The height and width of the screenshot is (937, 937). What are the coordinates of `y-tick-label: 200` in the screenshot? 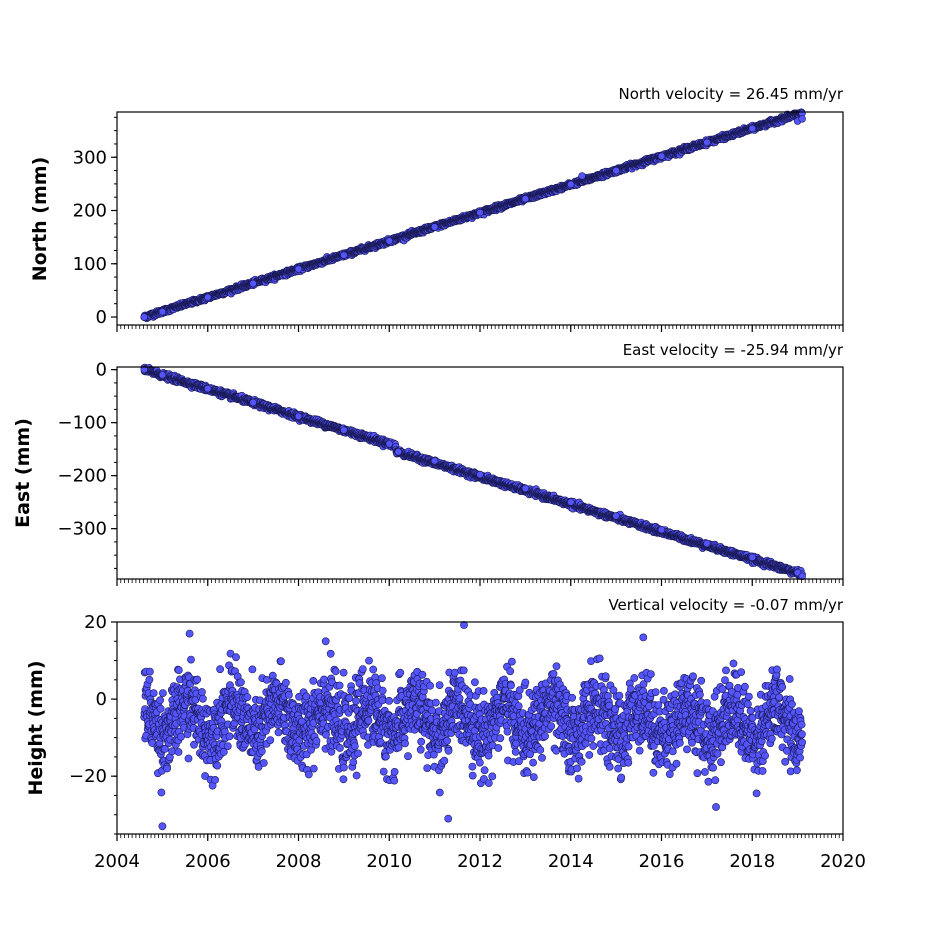 It's located at (90, 211).